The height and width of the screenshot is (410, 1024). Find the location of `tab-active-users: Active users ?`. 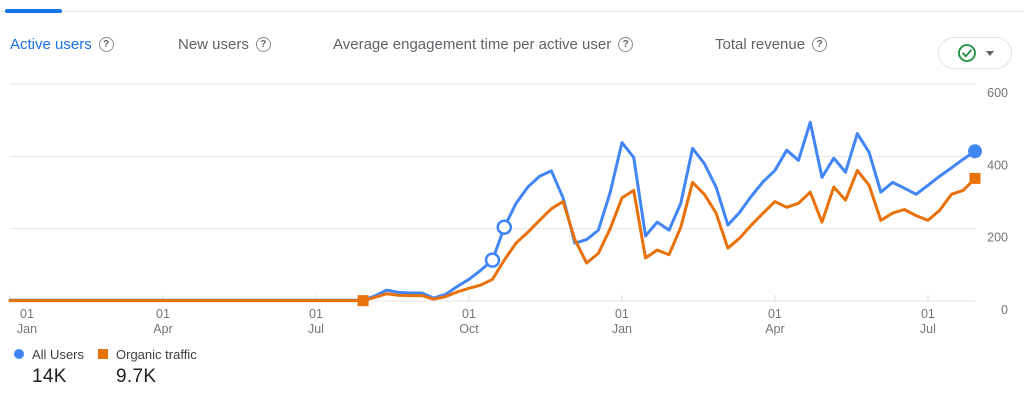

tab-active-users: Active users ? is located at coordinates (62, 44).